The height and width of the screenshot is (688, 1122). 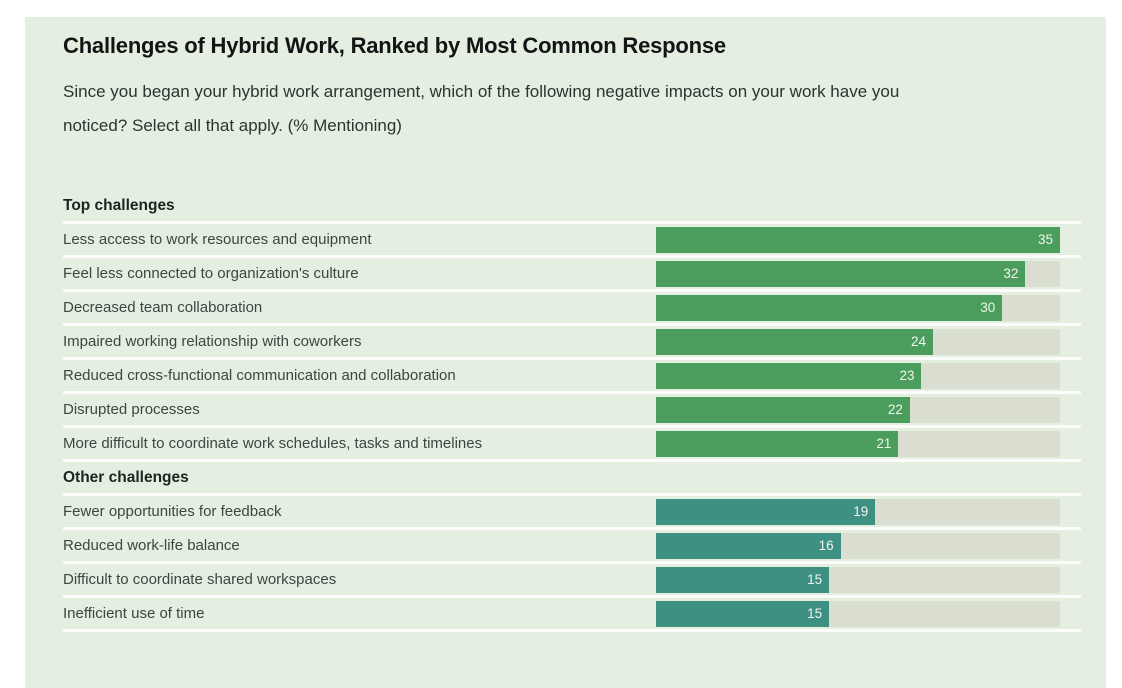 I want to click on bar-value: 23, so click(x=907, y=375).